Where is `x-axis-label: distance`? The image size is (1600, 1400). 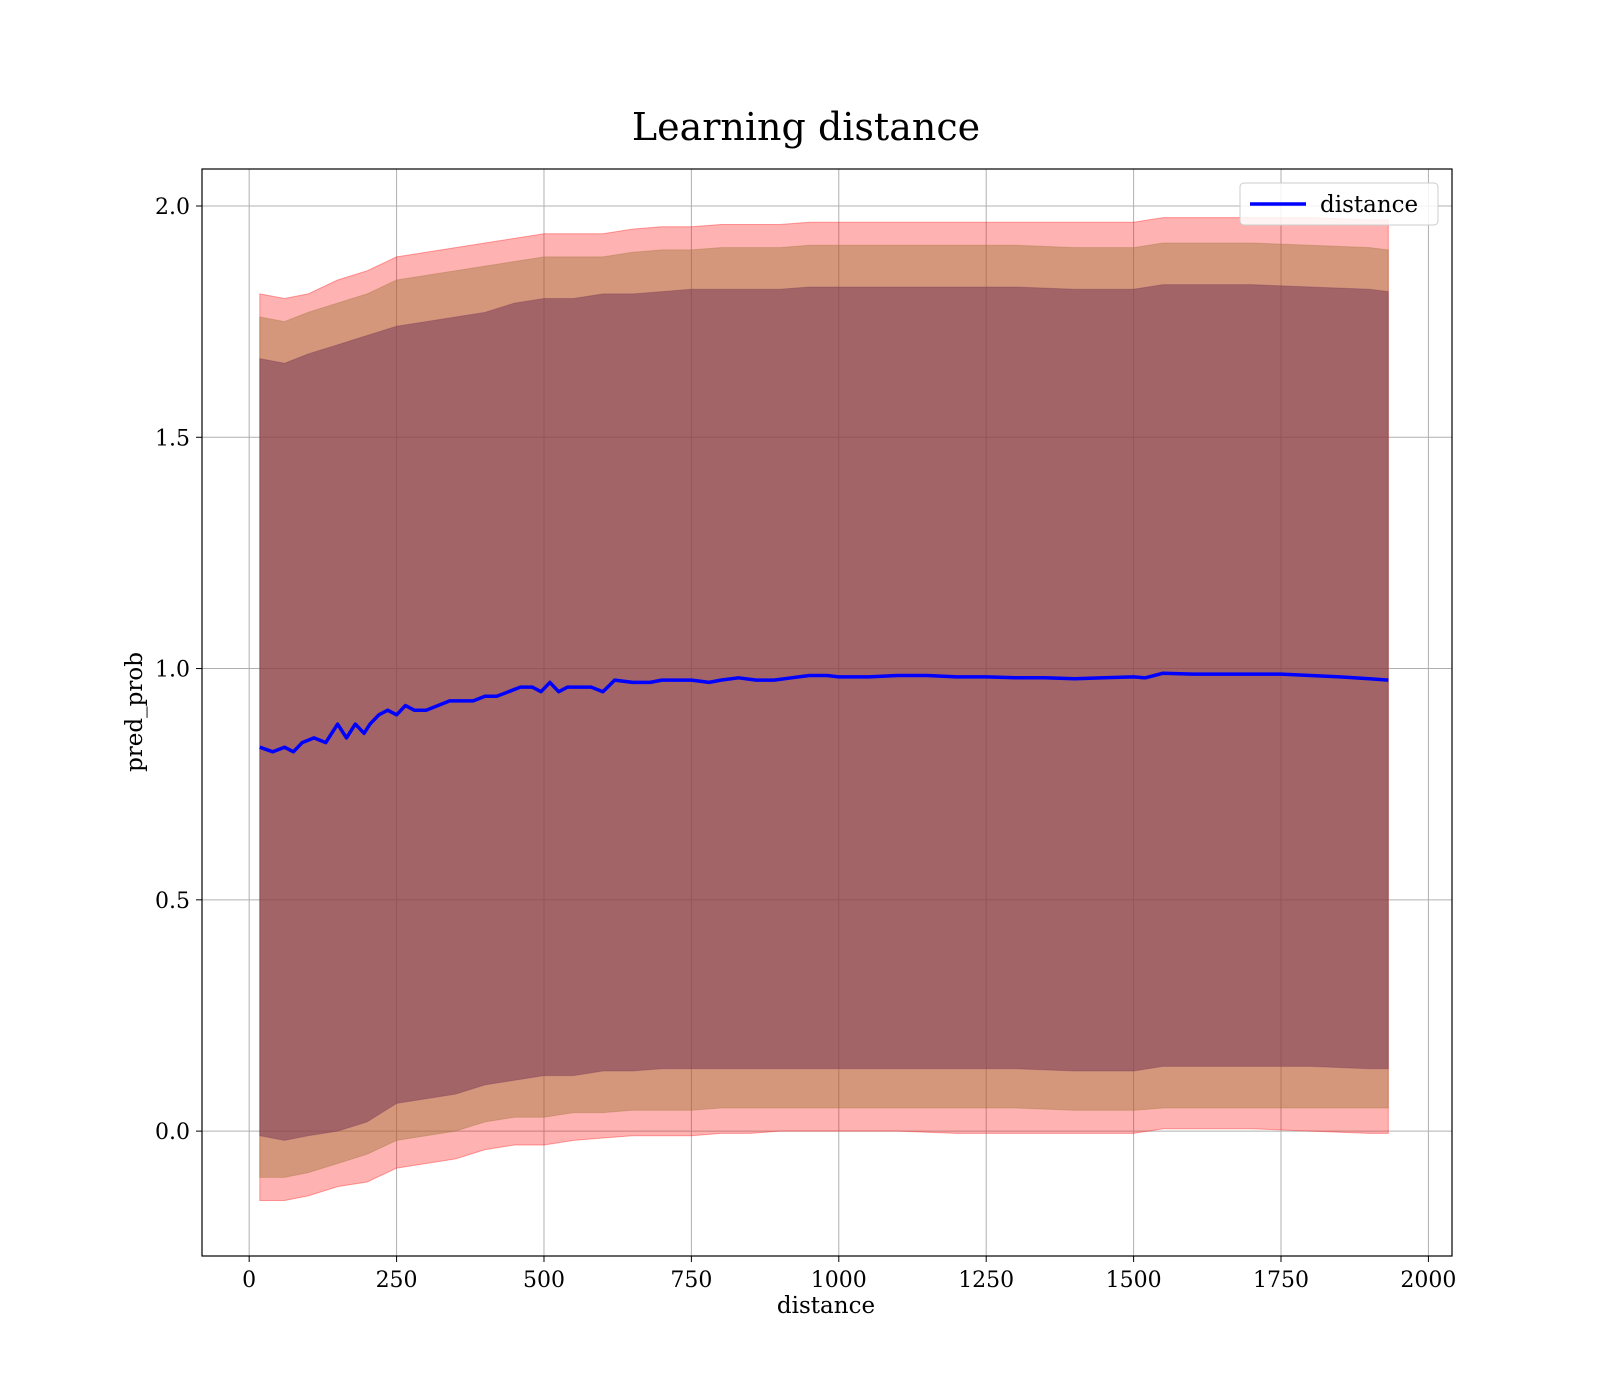 x-axis-label: distance is located at coordinates (826, 1306).